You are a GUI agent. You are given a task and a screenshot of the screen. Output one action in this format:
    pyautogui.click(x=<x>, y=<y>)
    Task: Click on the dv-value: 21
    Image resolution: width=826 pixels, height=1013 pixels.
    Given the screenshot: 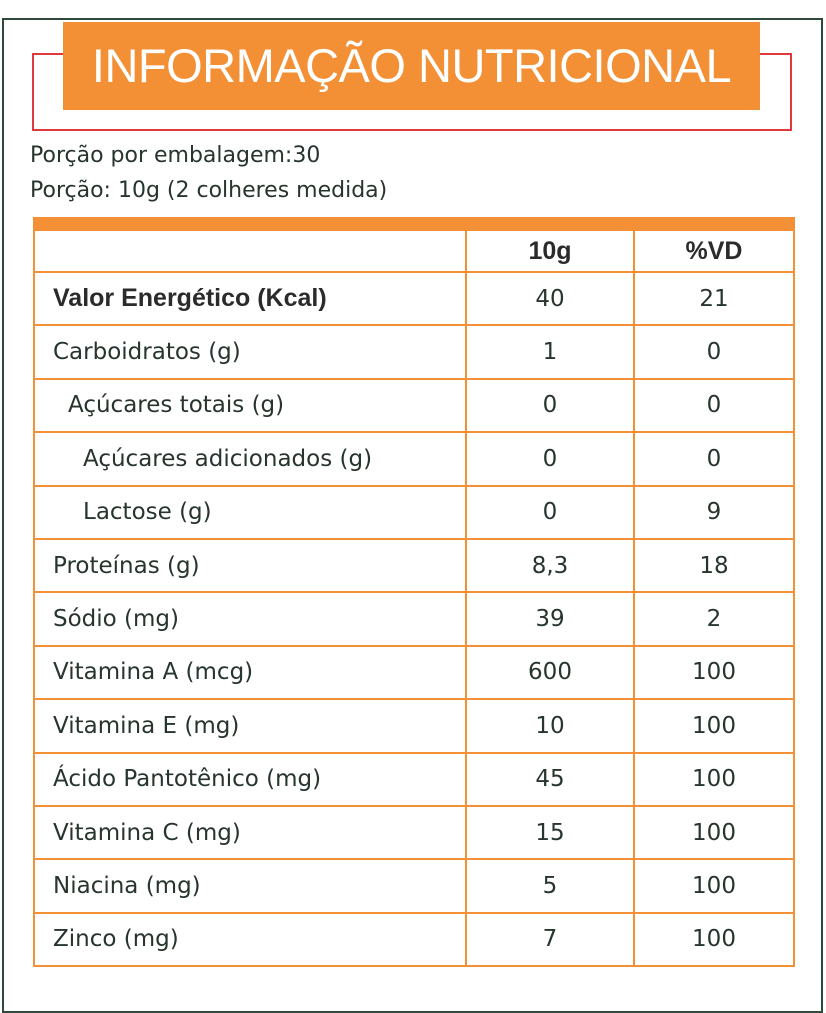 What is the action you would take?
    pyautogui.click(x=714, y=298)
    